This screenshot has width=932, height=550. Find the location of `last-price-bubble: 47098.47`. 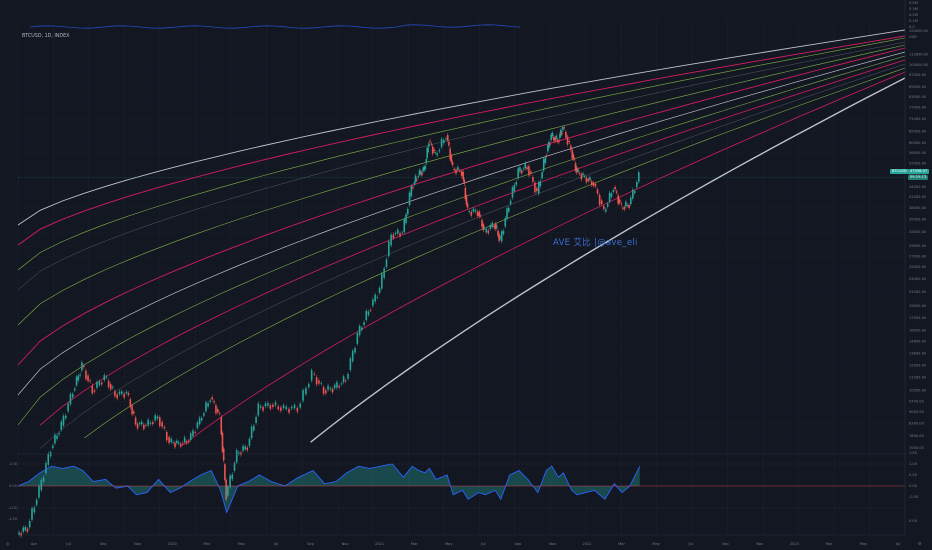

last-price-bubble: 47098.47 is located at coordinates (919, 171).